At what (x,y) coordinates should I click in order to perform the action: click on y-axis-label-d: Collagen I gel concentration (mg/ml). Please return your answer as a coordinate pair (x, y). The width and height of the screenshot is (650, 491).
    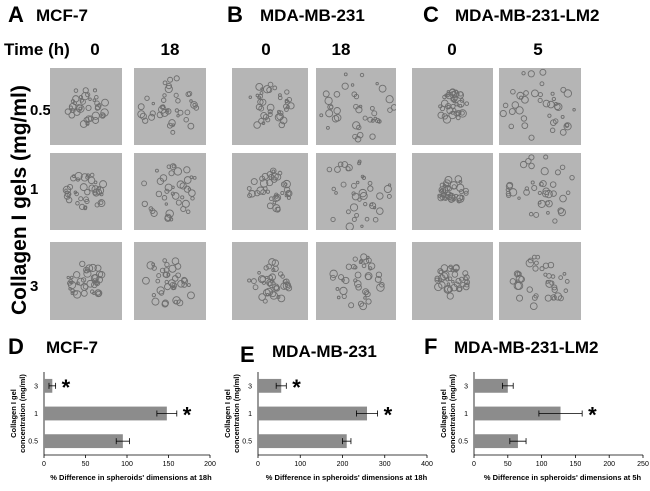
    Looking at the image, I should click on (18, 413).